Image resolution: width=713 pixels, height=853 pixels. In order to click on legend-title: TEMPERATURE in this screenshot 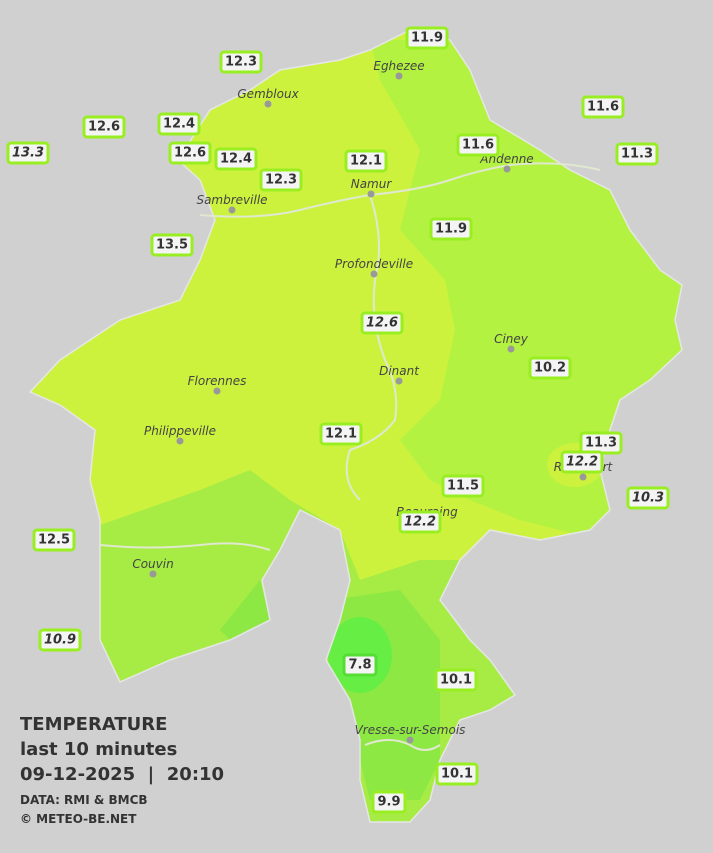, I will do `click(93, 724)`.